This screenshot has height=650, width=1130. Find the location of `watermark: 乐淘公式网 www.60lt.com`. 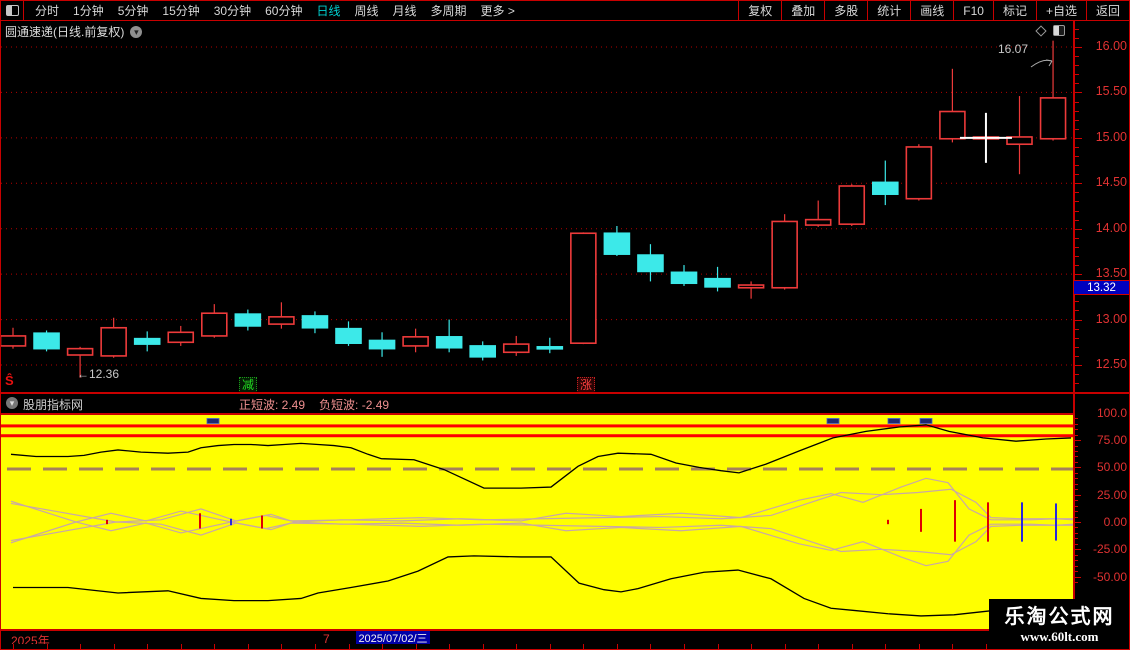

watermark: 乐淘公式网 www.60lt.com is located at coordinates (1059, 624).